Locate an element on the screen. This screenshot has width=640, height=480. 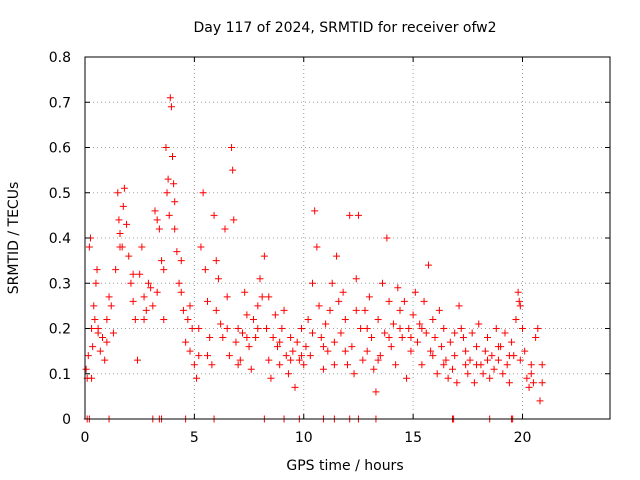
y-tick-label: 0.6 is located at coordinates (60, 149).